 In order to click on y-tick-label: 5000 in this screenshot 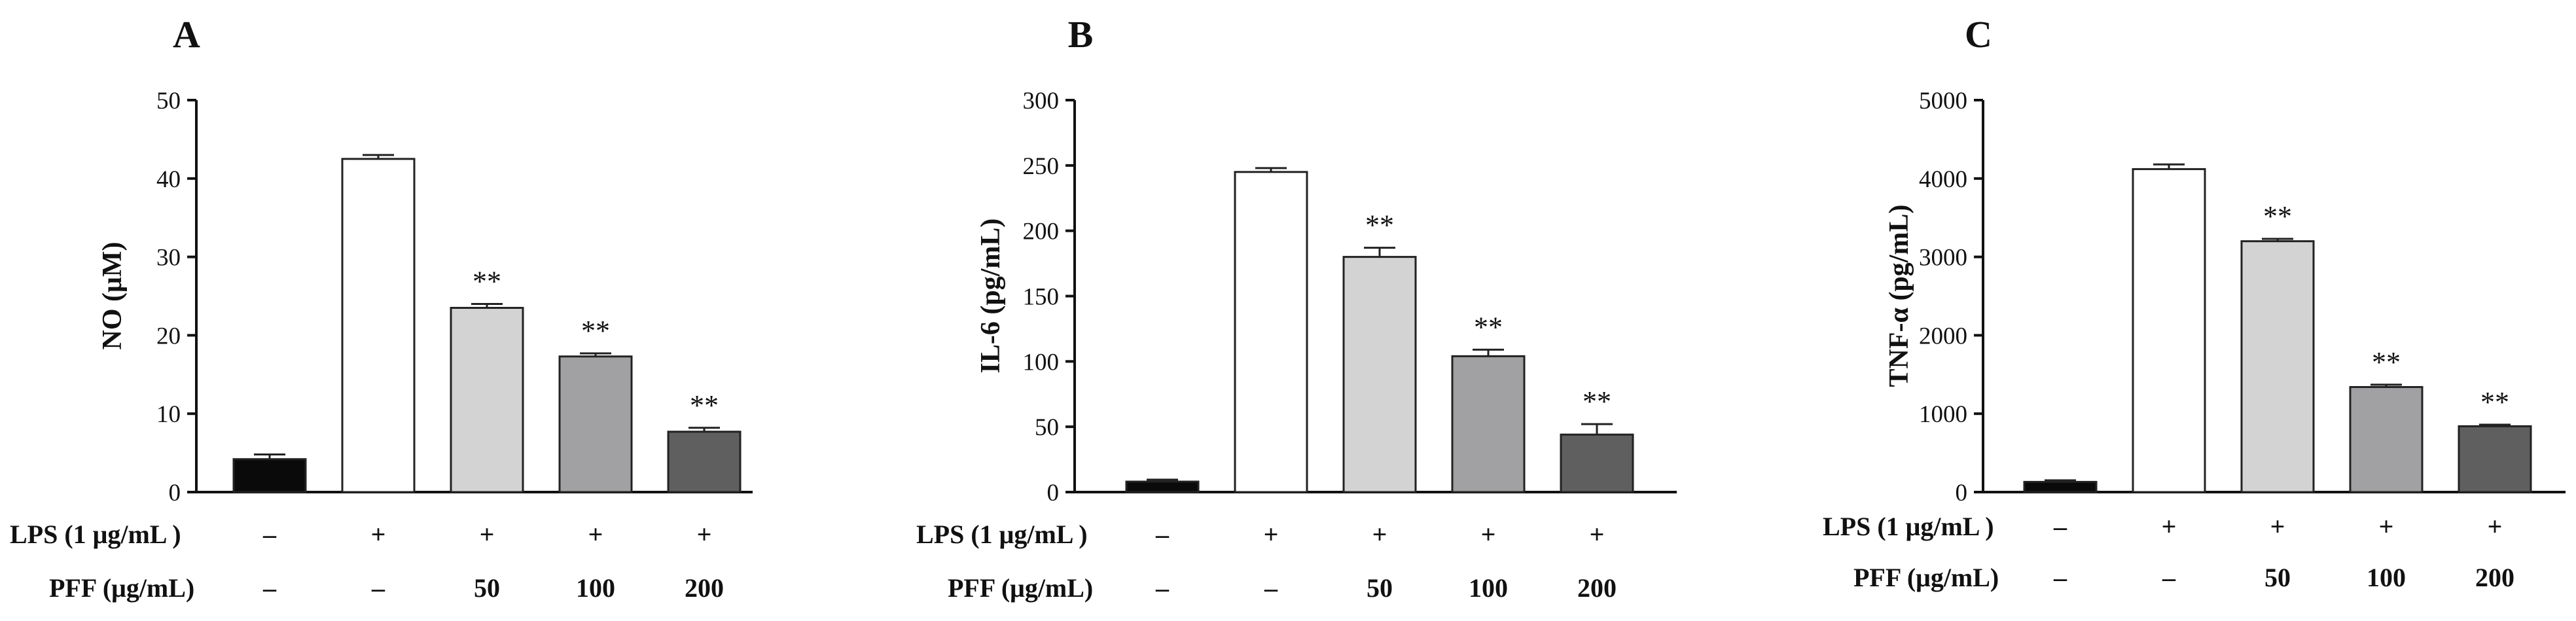, I will do `click(1943, 101)`.